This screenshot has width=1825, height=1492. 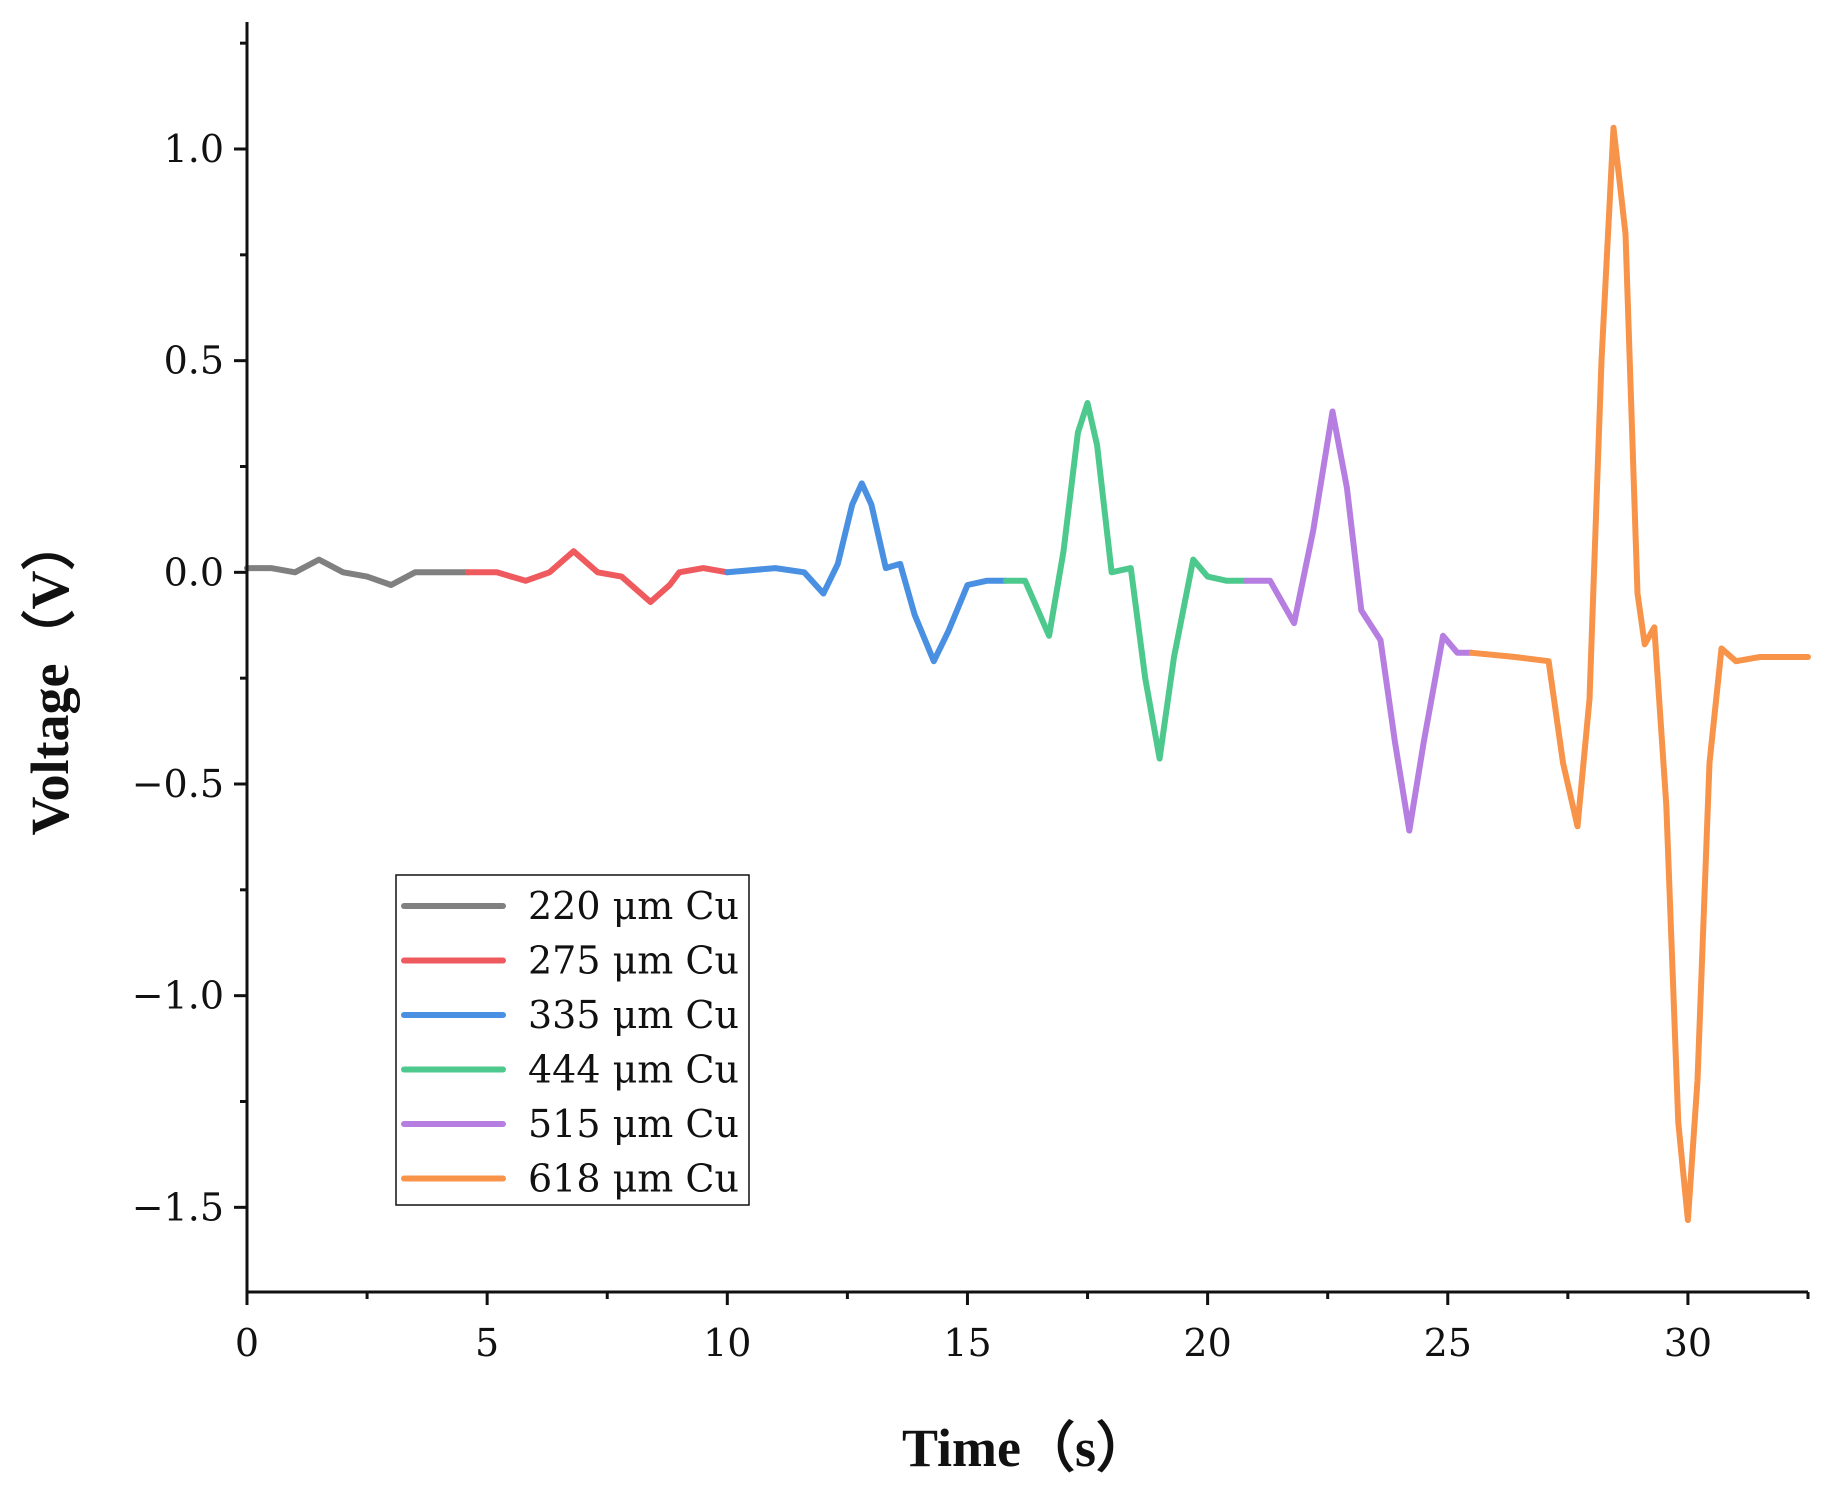 What do you see at coordinates (178, 1207) in the screenshot?
I see `y-tick-label-5: −1.5` at bounding box center [178, 1207].